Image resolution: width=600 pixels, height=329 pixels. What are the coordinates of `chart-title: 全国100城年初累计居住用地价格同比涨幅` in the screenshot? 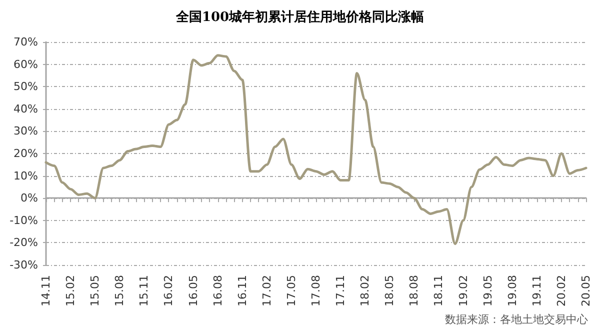 It's located at (299, 17).